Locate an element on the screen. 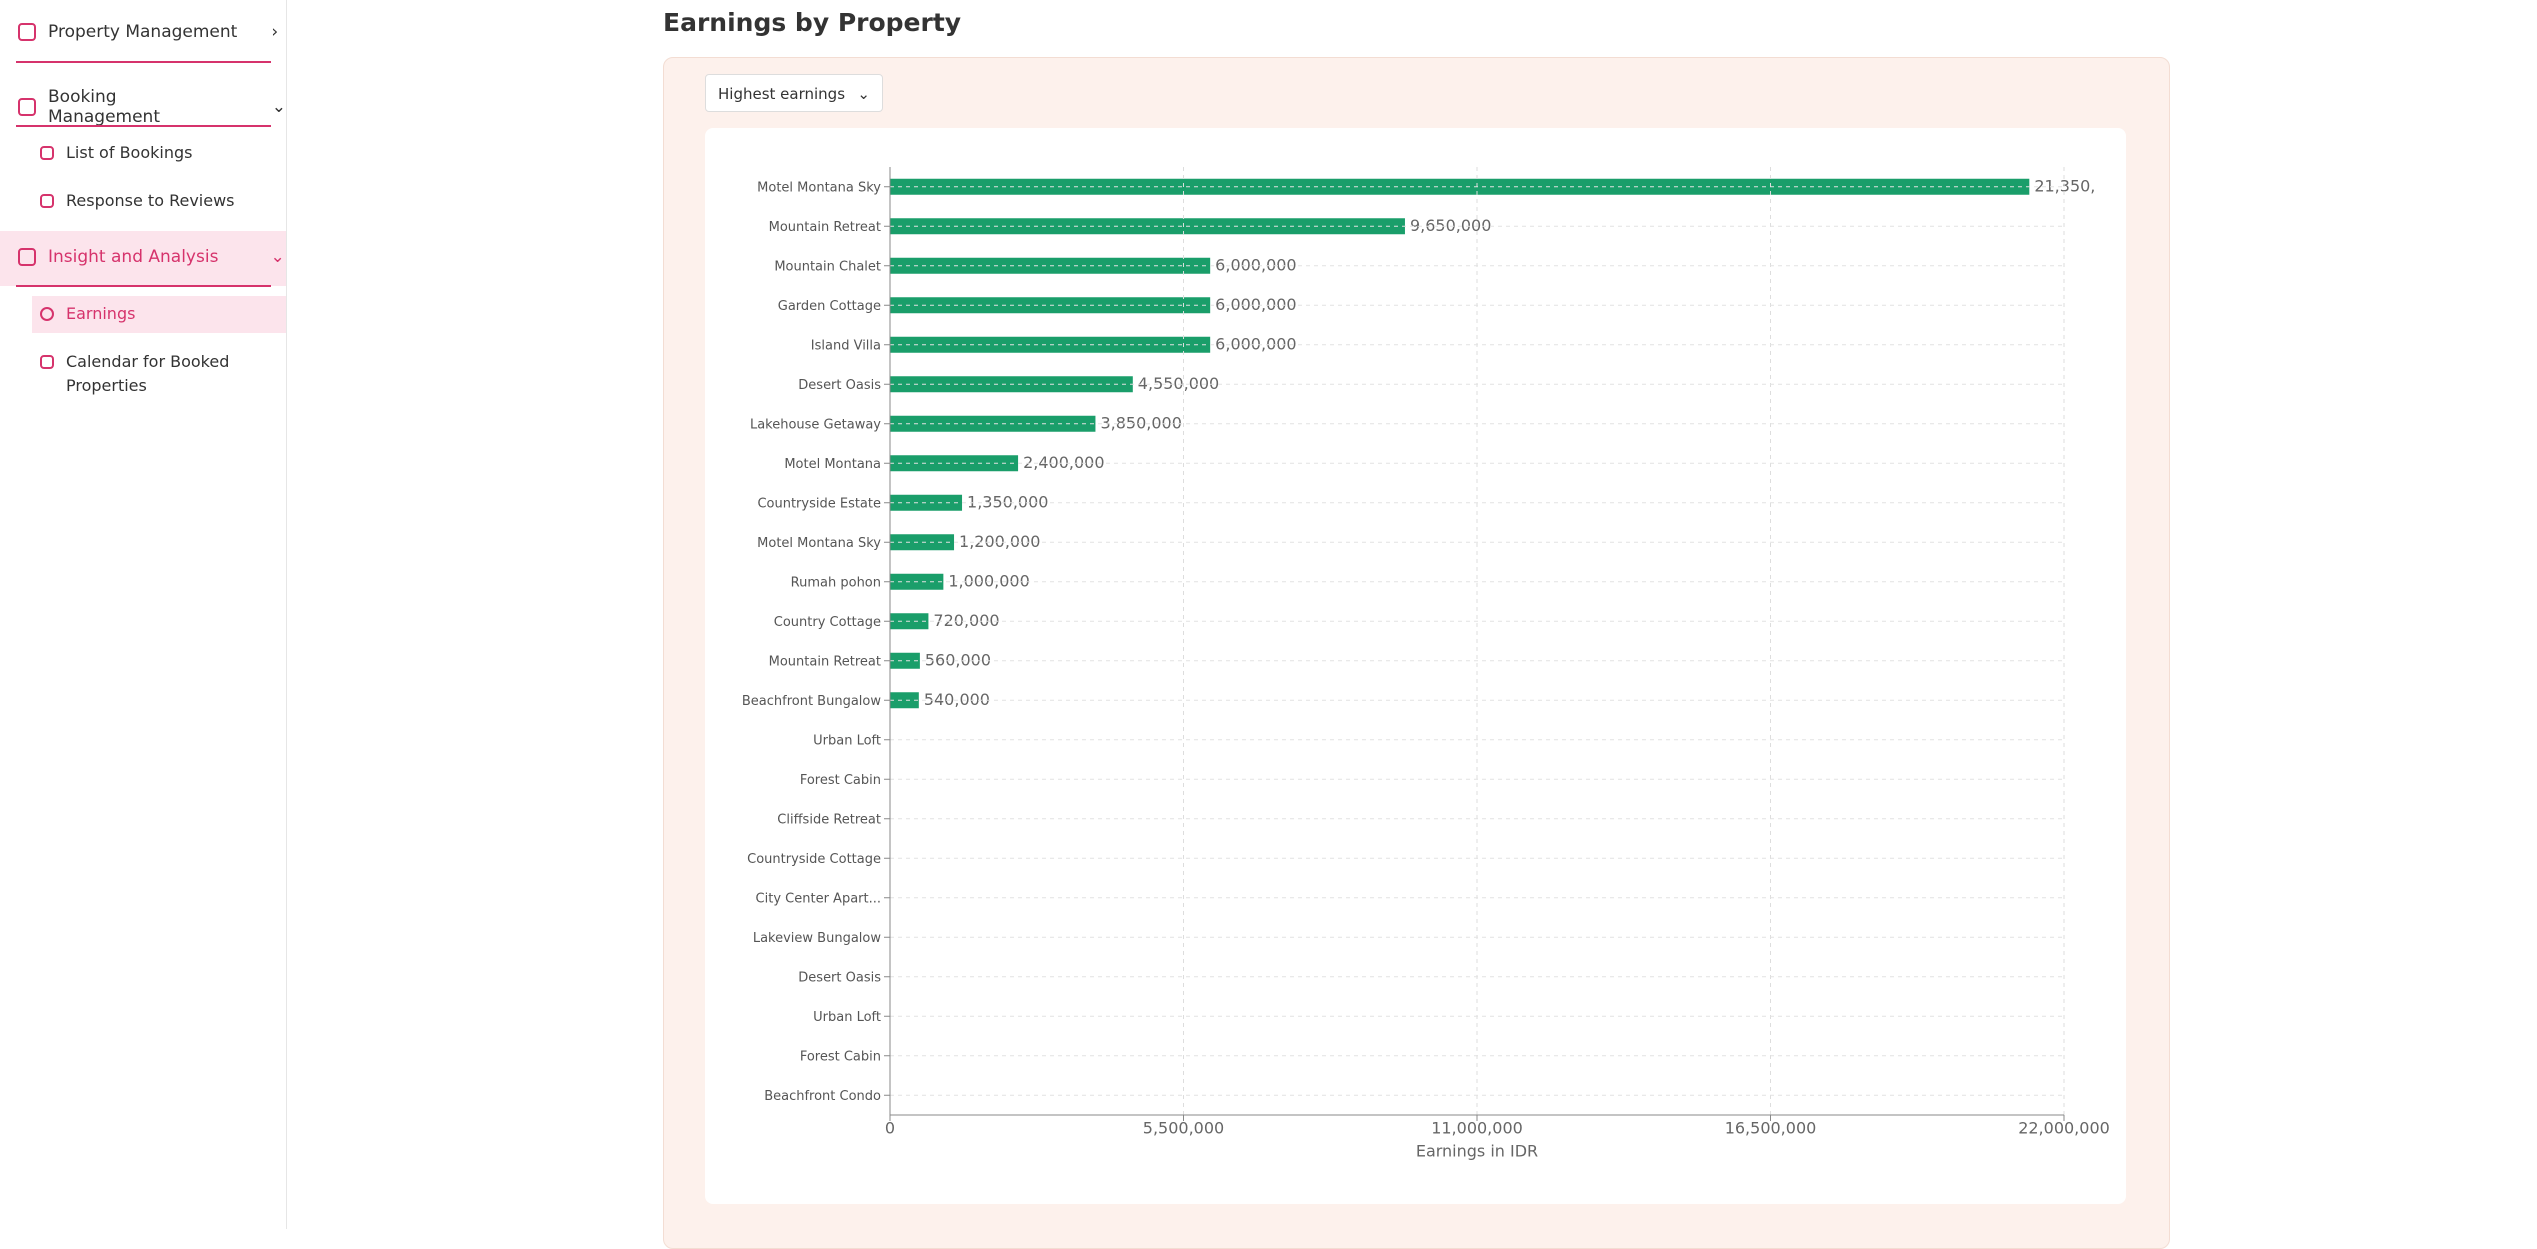 The height and width of the screenshot is (1249, 2537). dropdown-label: Highest earnings is located at coordinates (782, 94).